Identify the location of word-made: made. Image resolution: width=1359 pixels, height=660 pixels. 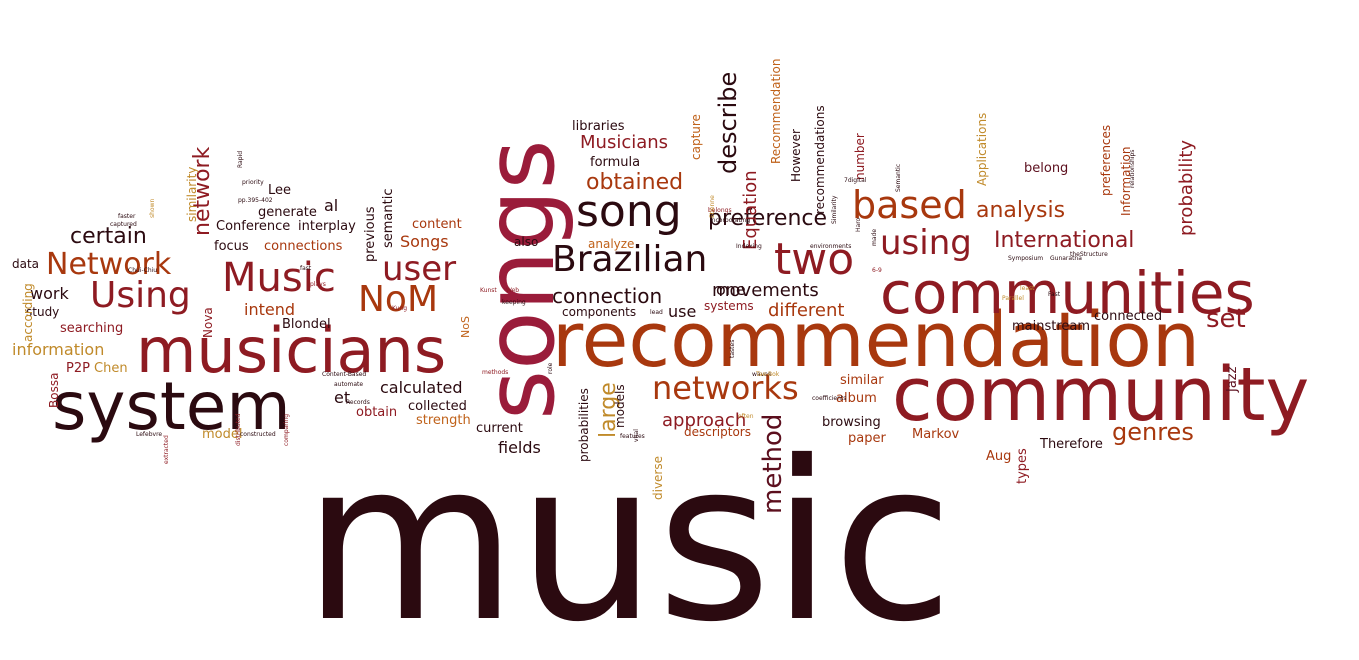
(874, 237).